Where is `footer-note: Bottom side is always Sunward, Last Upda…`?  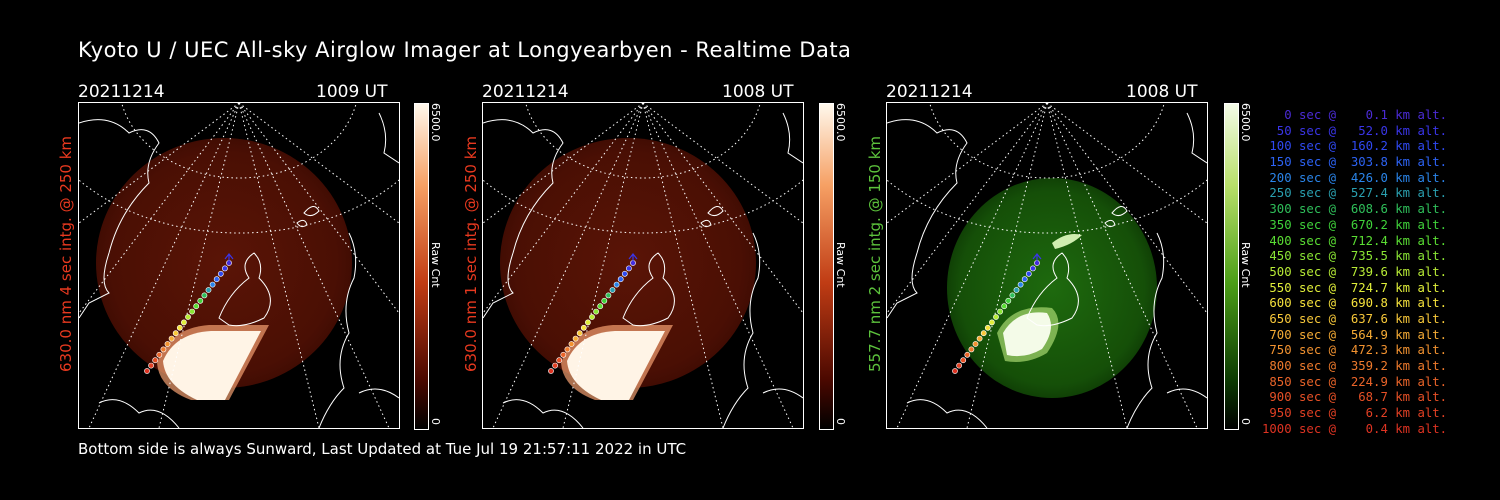
footer-note: Bottom side is always Sunward, Last Upda… is located at coordinates (382, 449).